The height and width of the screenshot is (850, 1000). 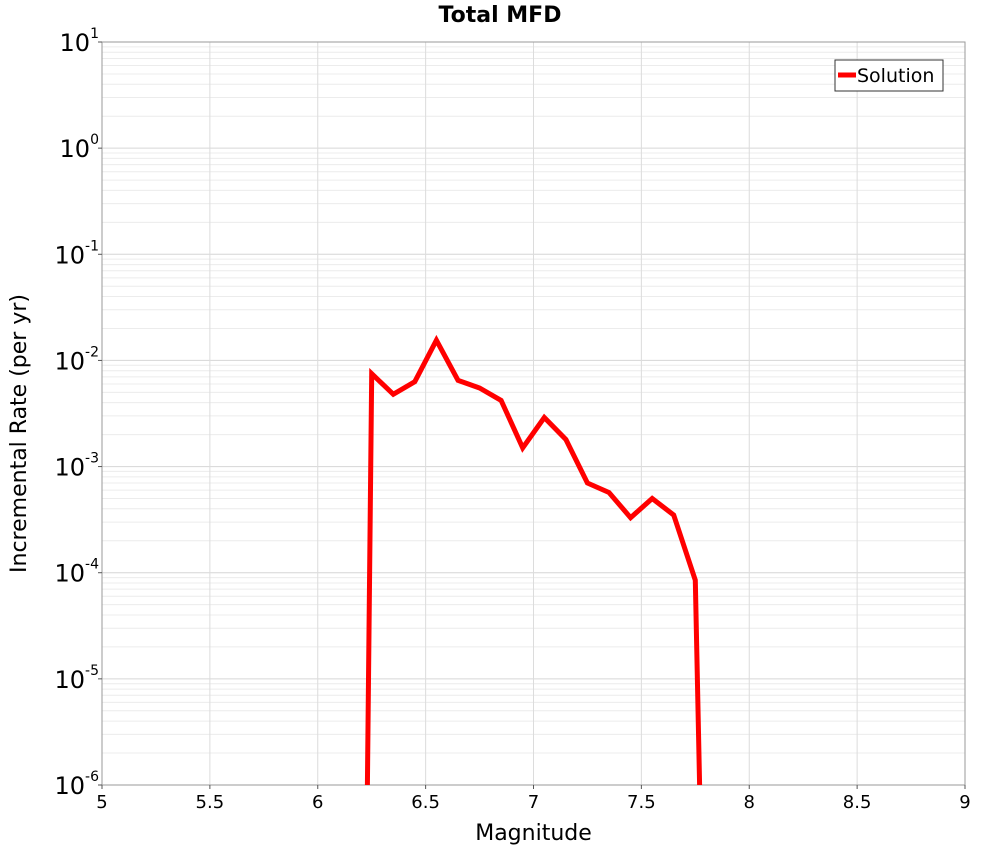 What do you see at coordinates (19, 433) in the screenshot?
I see `y-axis-label: Incremental Rate (per yr)` at bounding box center [19, 433].